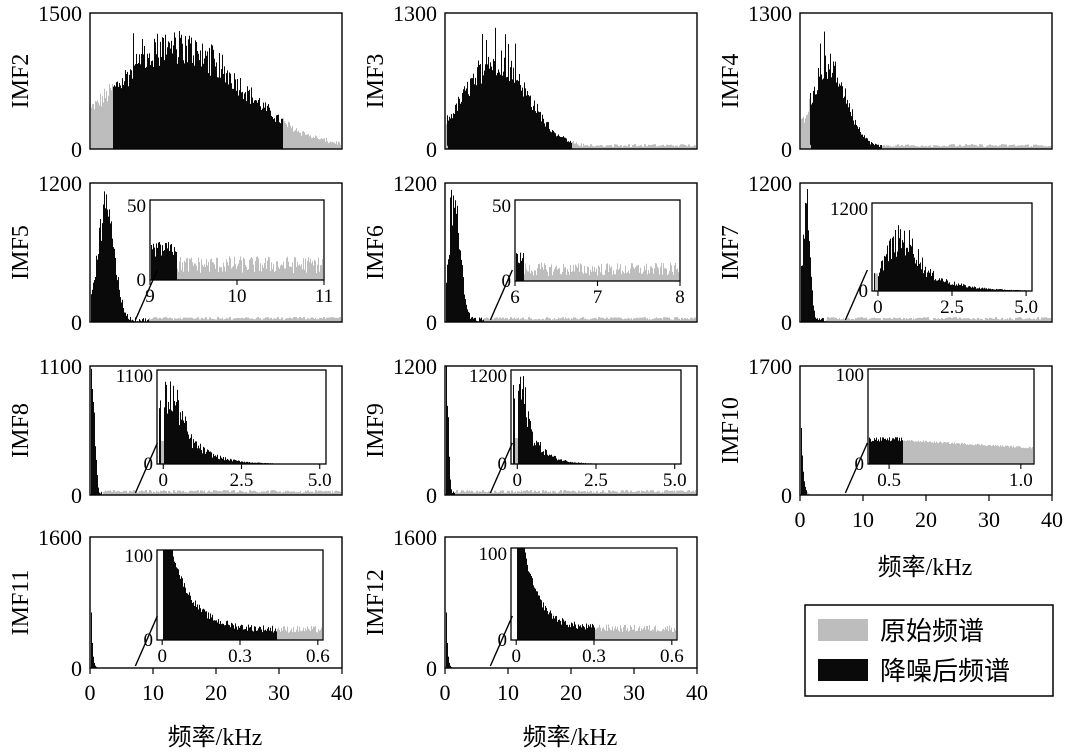  Describe the element at coordinates (431, 149) in the screenshot. I see `y-tick-label: 0` at that location.